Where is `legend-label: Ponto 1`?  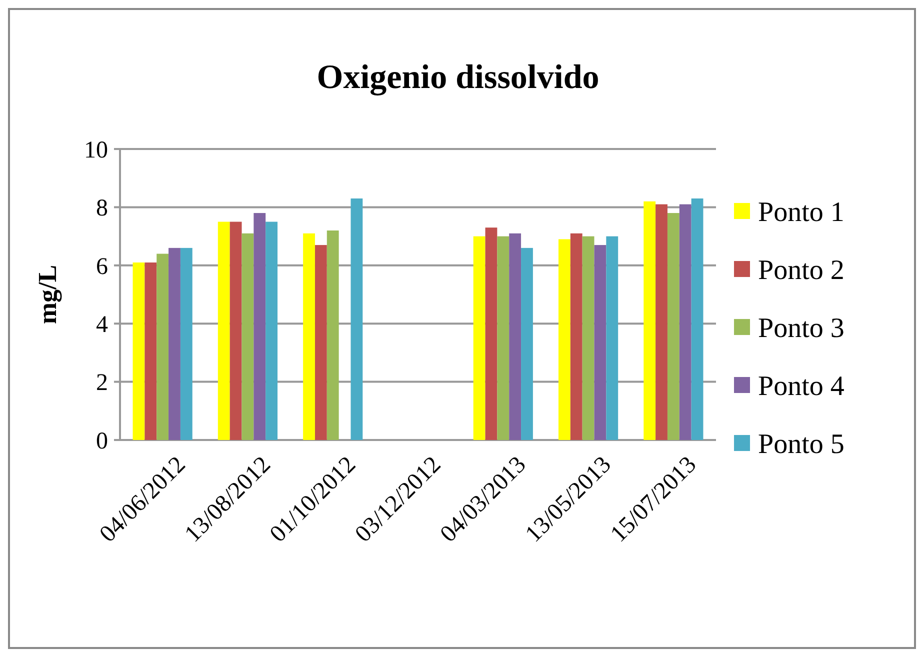 legend-label: Ponto 1 is located at coordinates (801, 212).